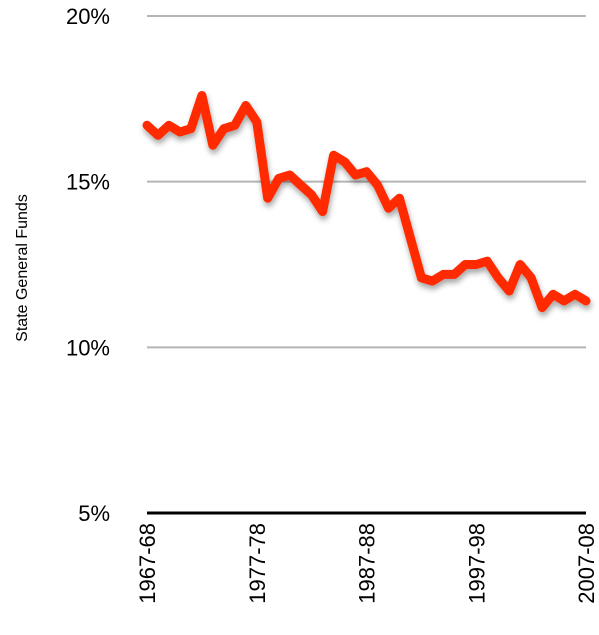 Image resolution: width=599 pixels, height=635 pixels. What do you see at coordinates (88, 16) in the screenshot?
I see `y-tick-label: 20%` at bounding box center [88, 16].